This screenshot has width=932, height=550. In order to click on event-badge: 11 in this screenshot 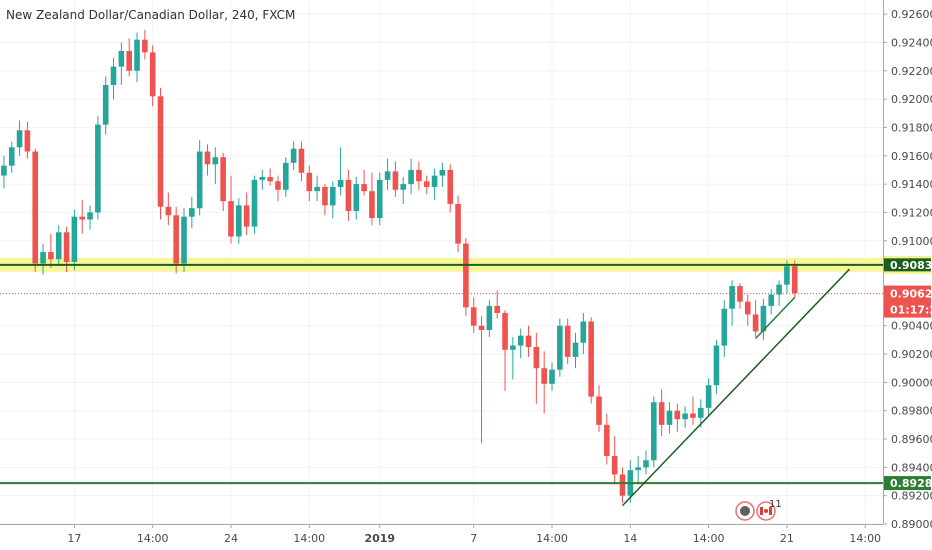, I will do `click(758, 510)`.